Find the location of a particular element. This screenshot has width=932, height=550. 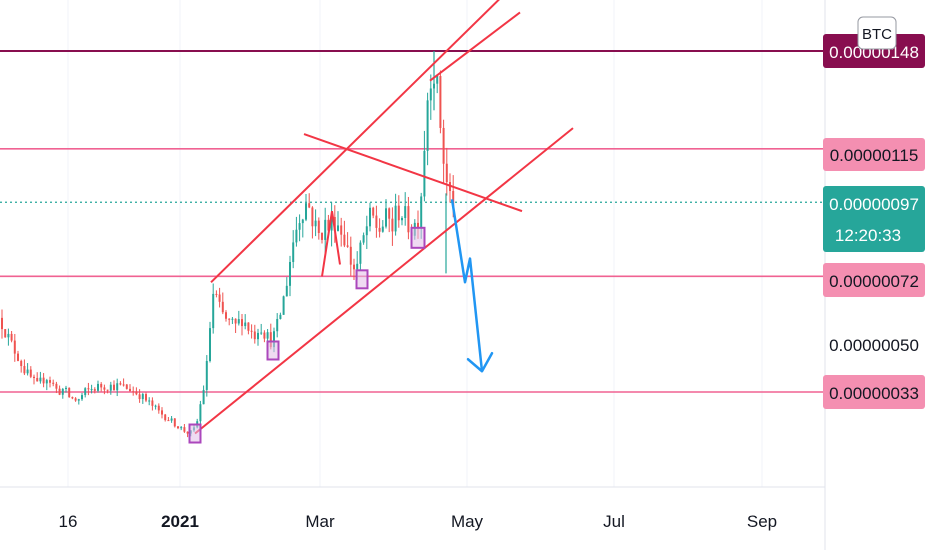

symbol-badge: BTC is located at coordinates (877, 33).